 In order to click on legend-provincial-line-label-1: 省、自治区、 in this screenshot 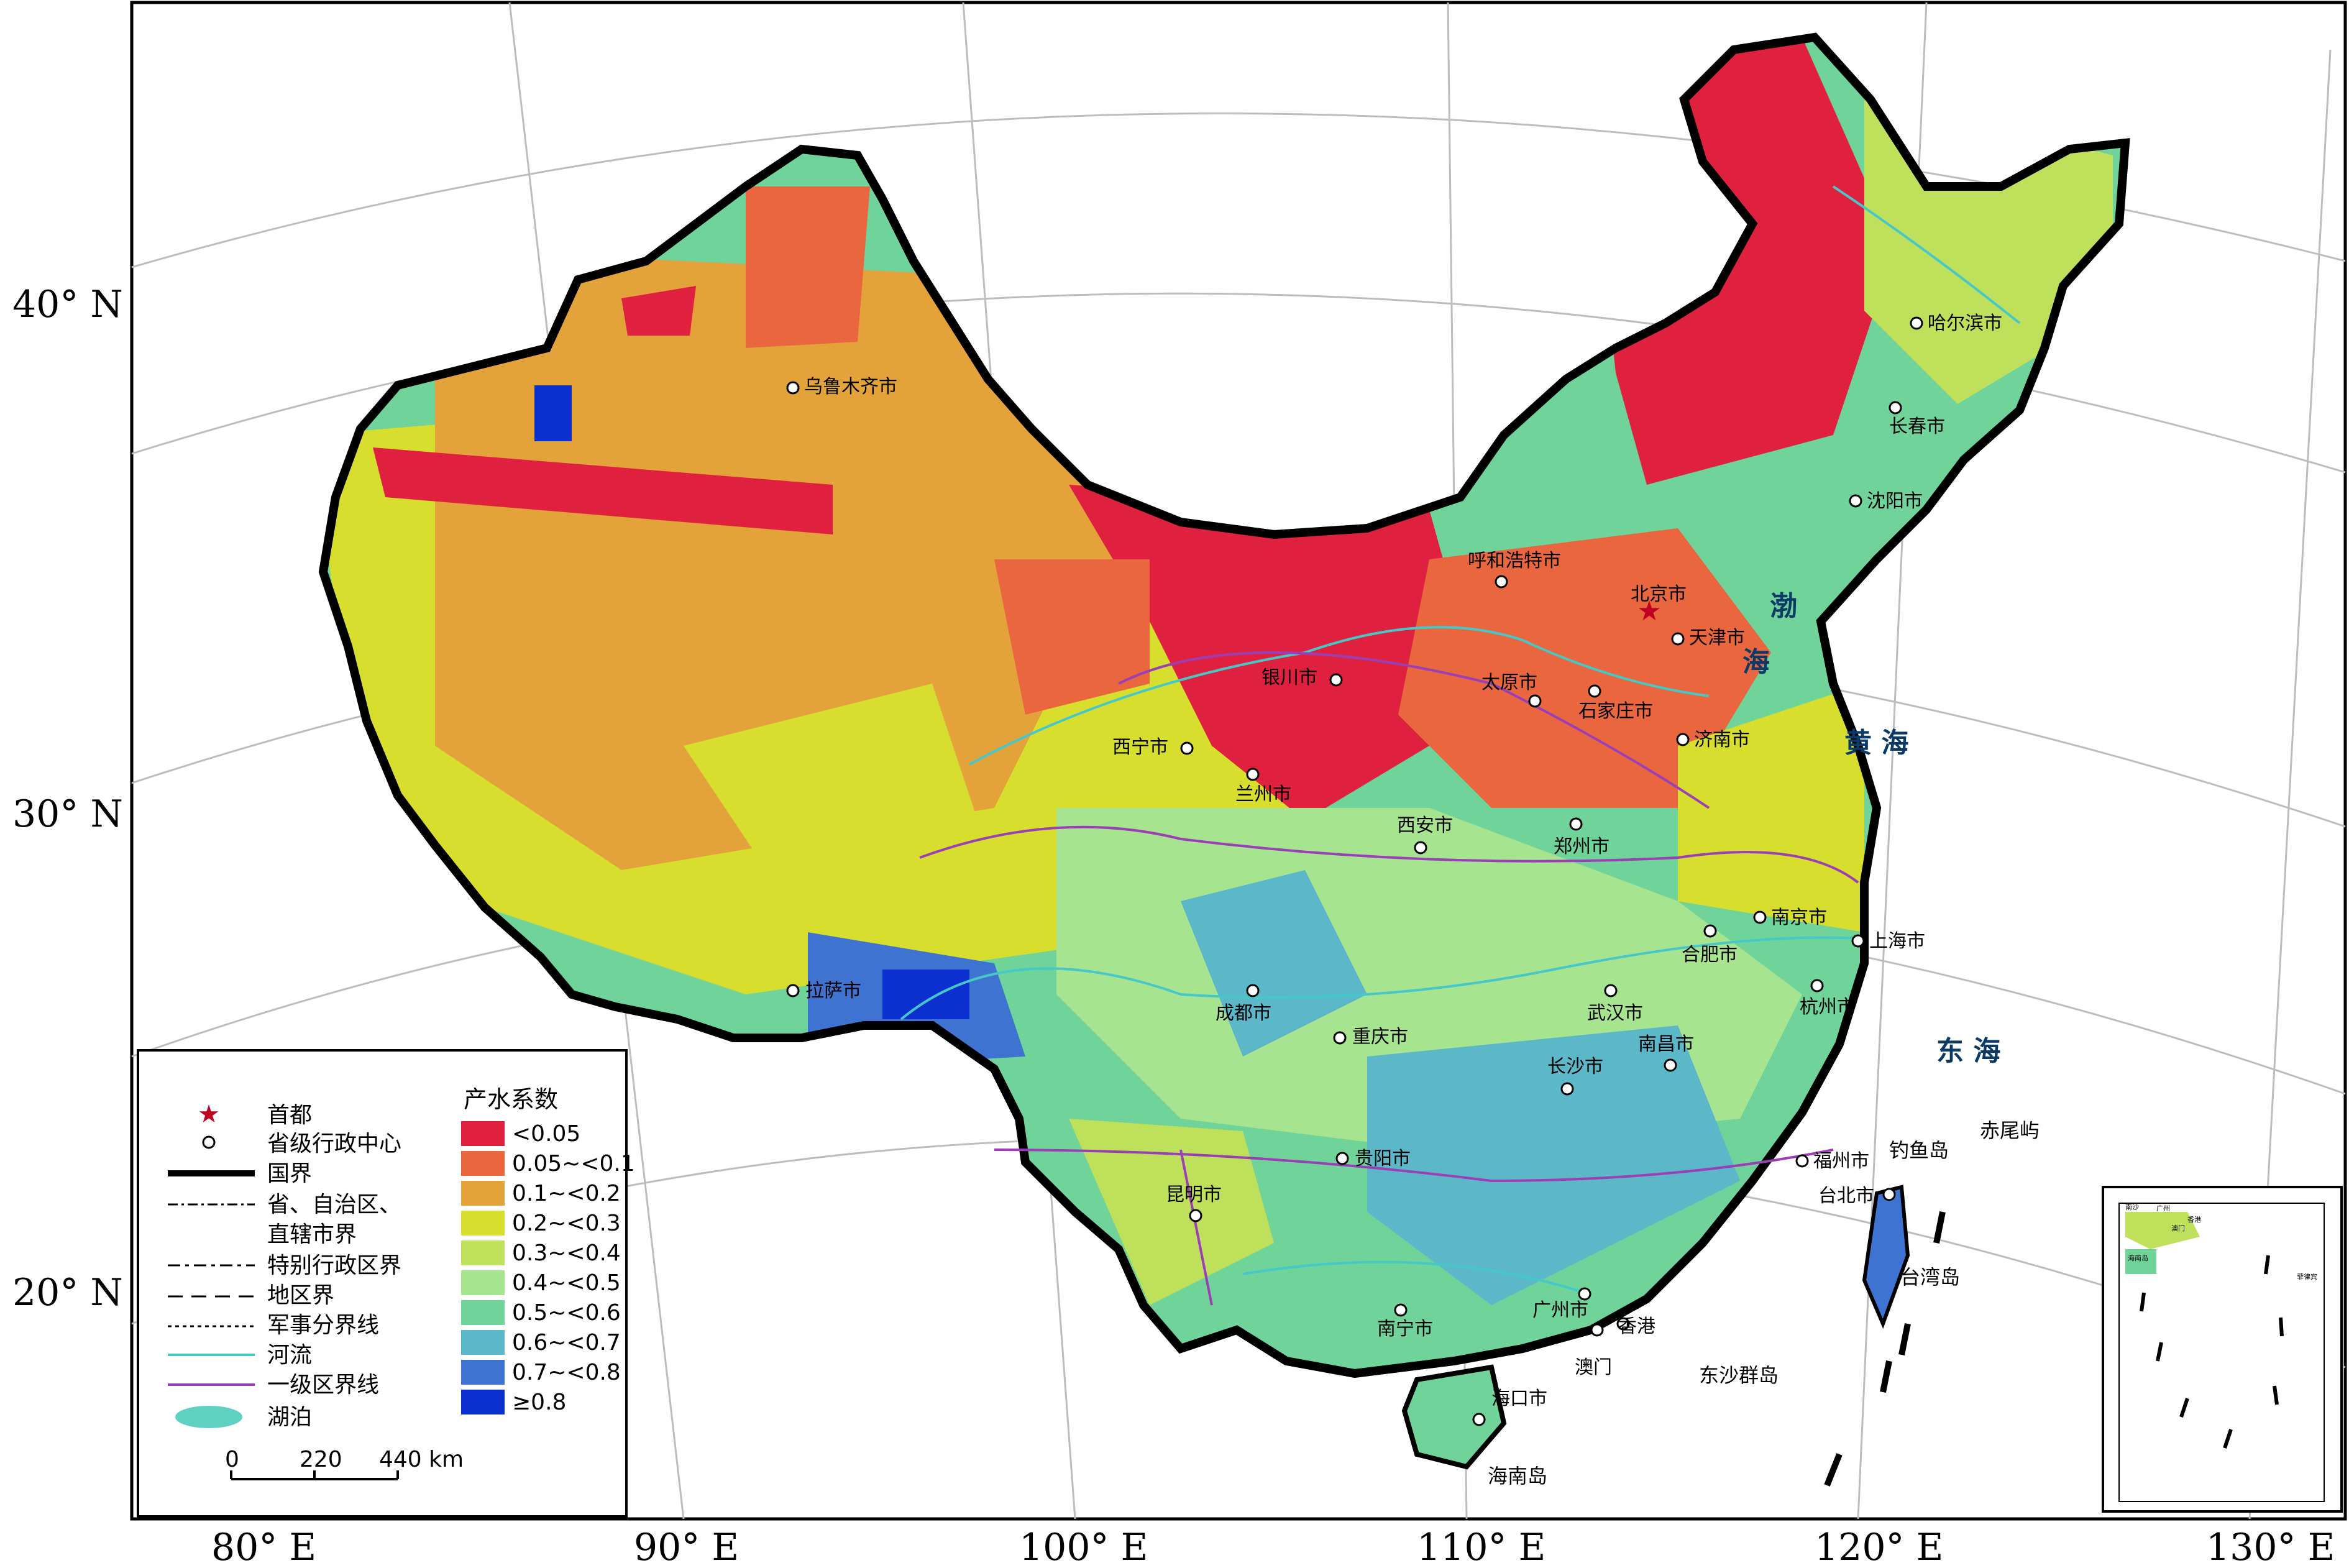, I will do `click(334, 1204)`.